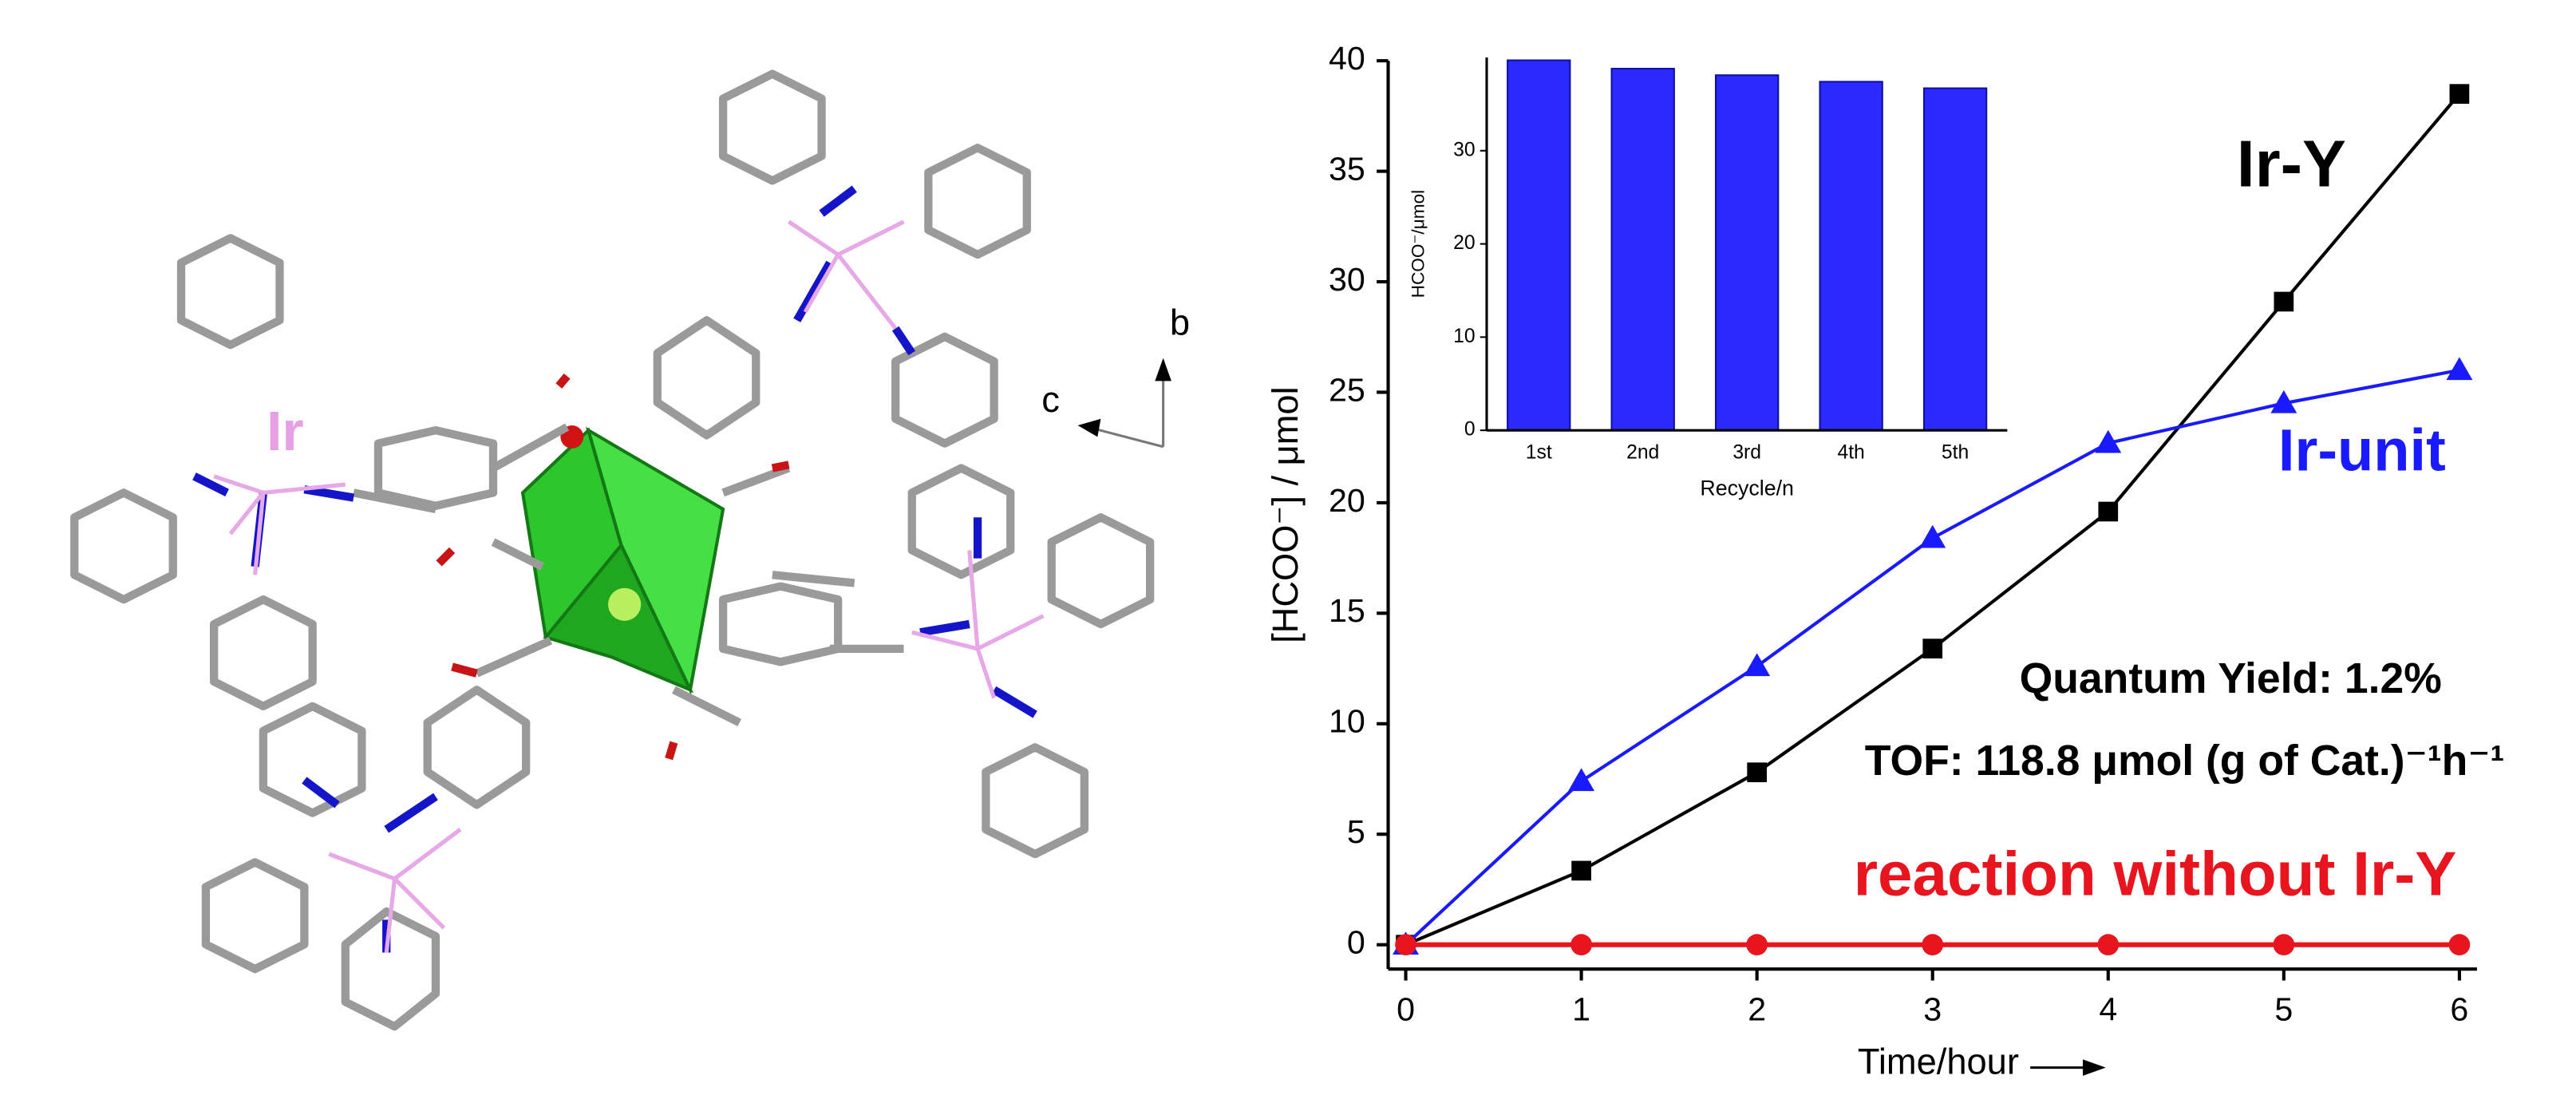 The height and width of the screenshot is (1107, 2576). I want to click on x-tick-label: 3, so click(1932, 1009).